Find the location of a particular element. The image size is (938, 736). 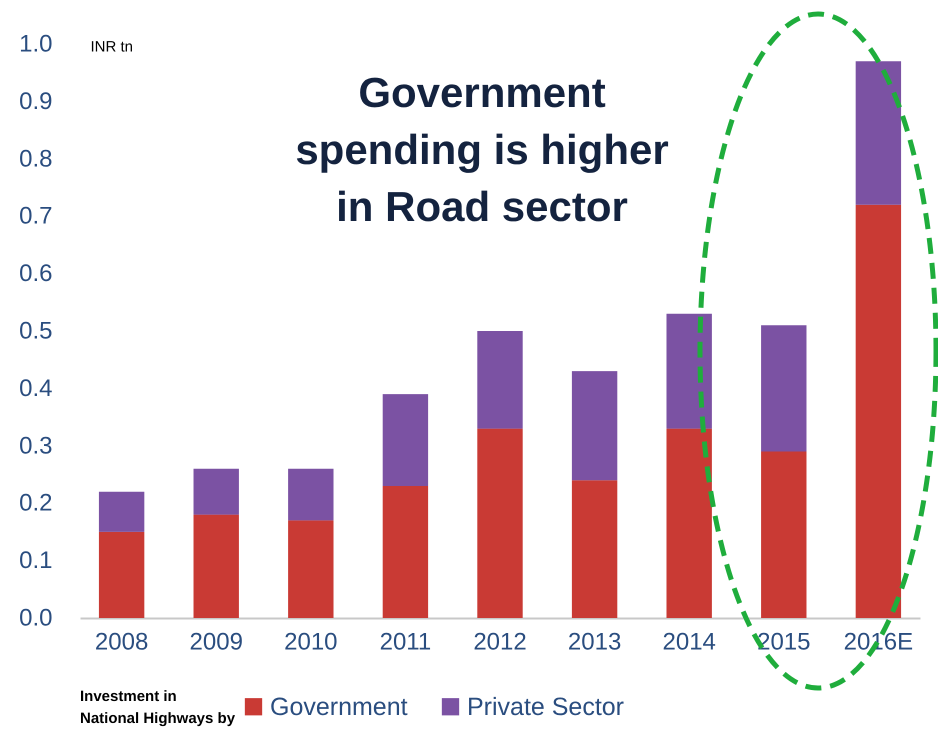

y-tick-label: 0.4 is located at coordinates (35, 388).